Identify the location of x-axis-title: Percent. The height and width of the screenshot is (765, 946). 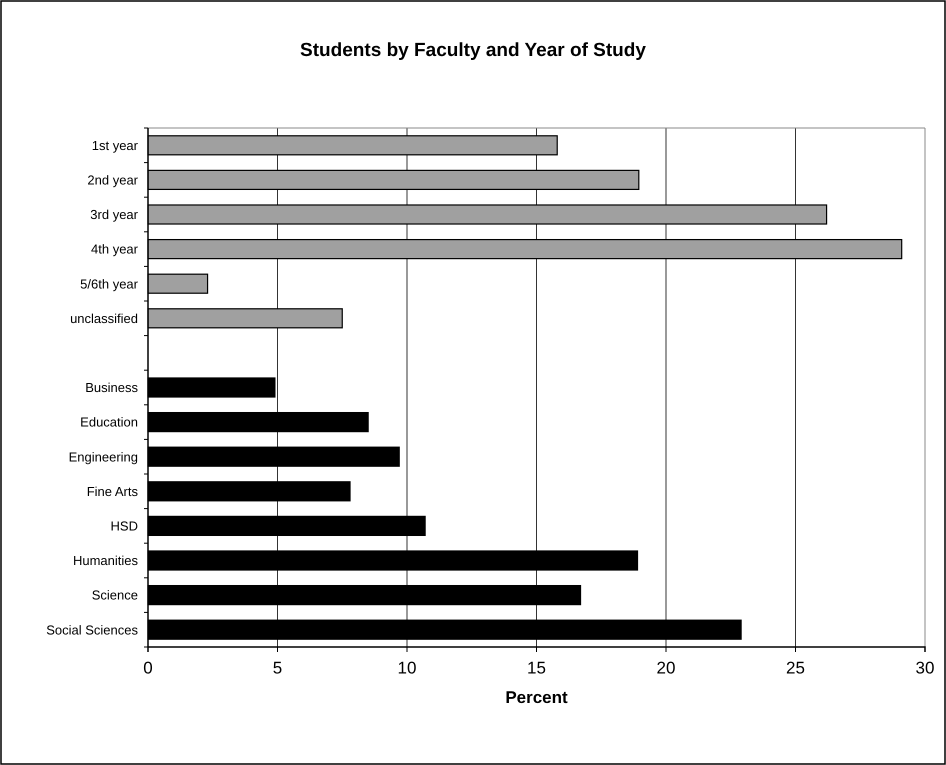
(536, 697).